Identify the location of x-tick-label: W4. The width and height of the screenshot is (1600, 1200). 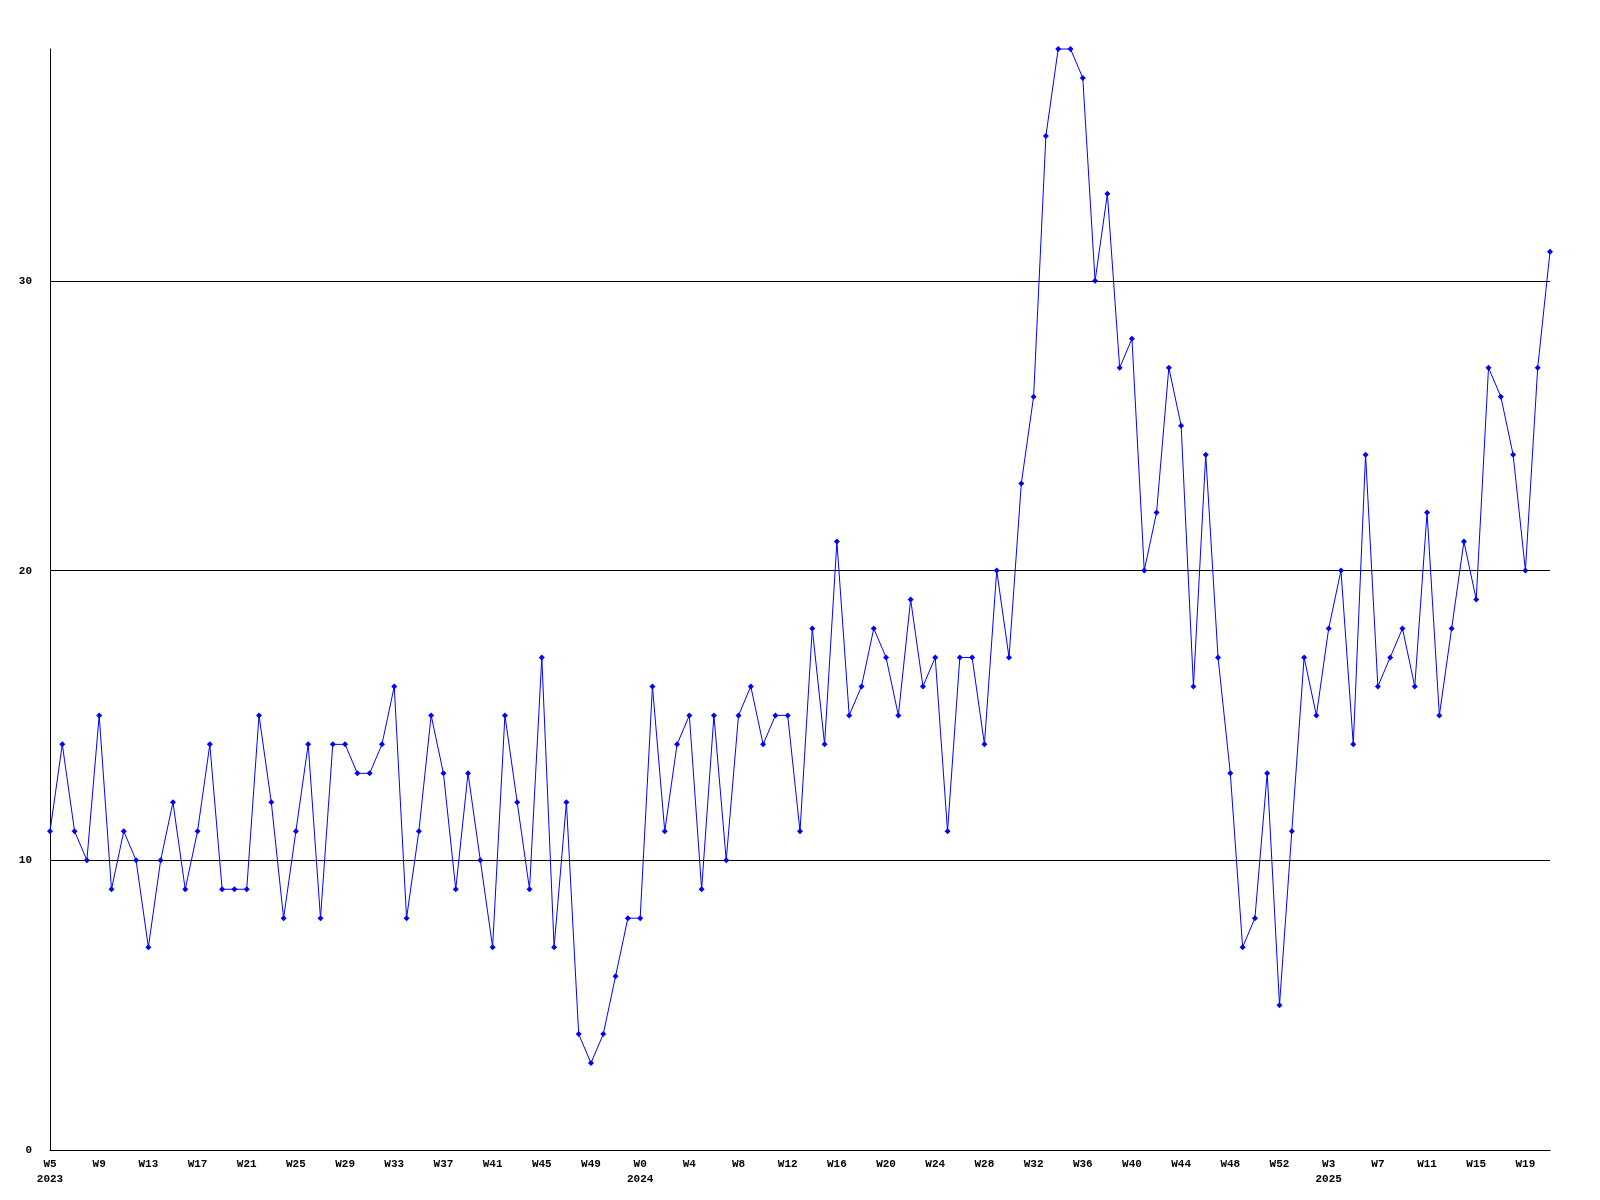
(689, 1163).